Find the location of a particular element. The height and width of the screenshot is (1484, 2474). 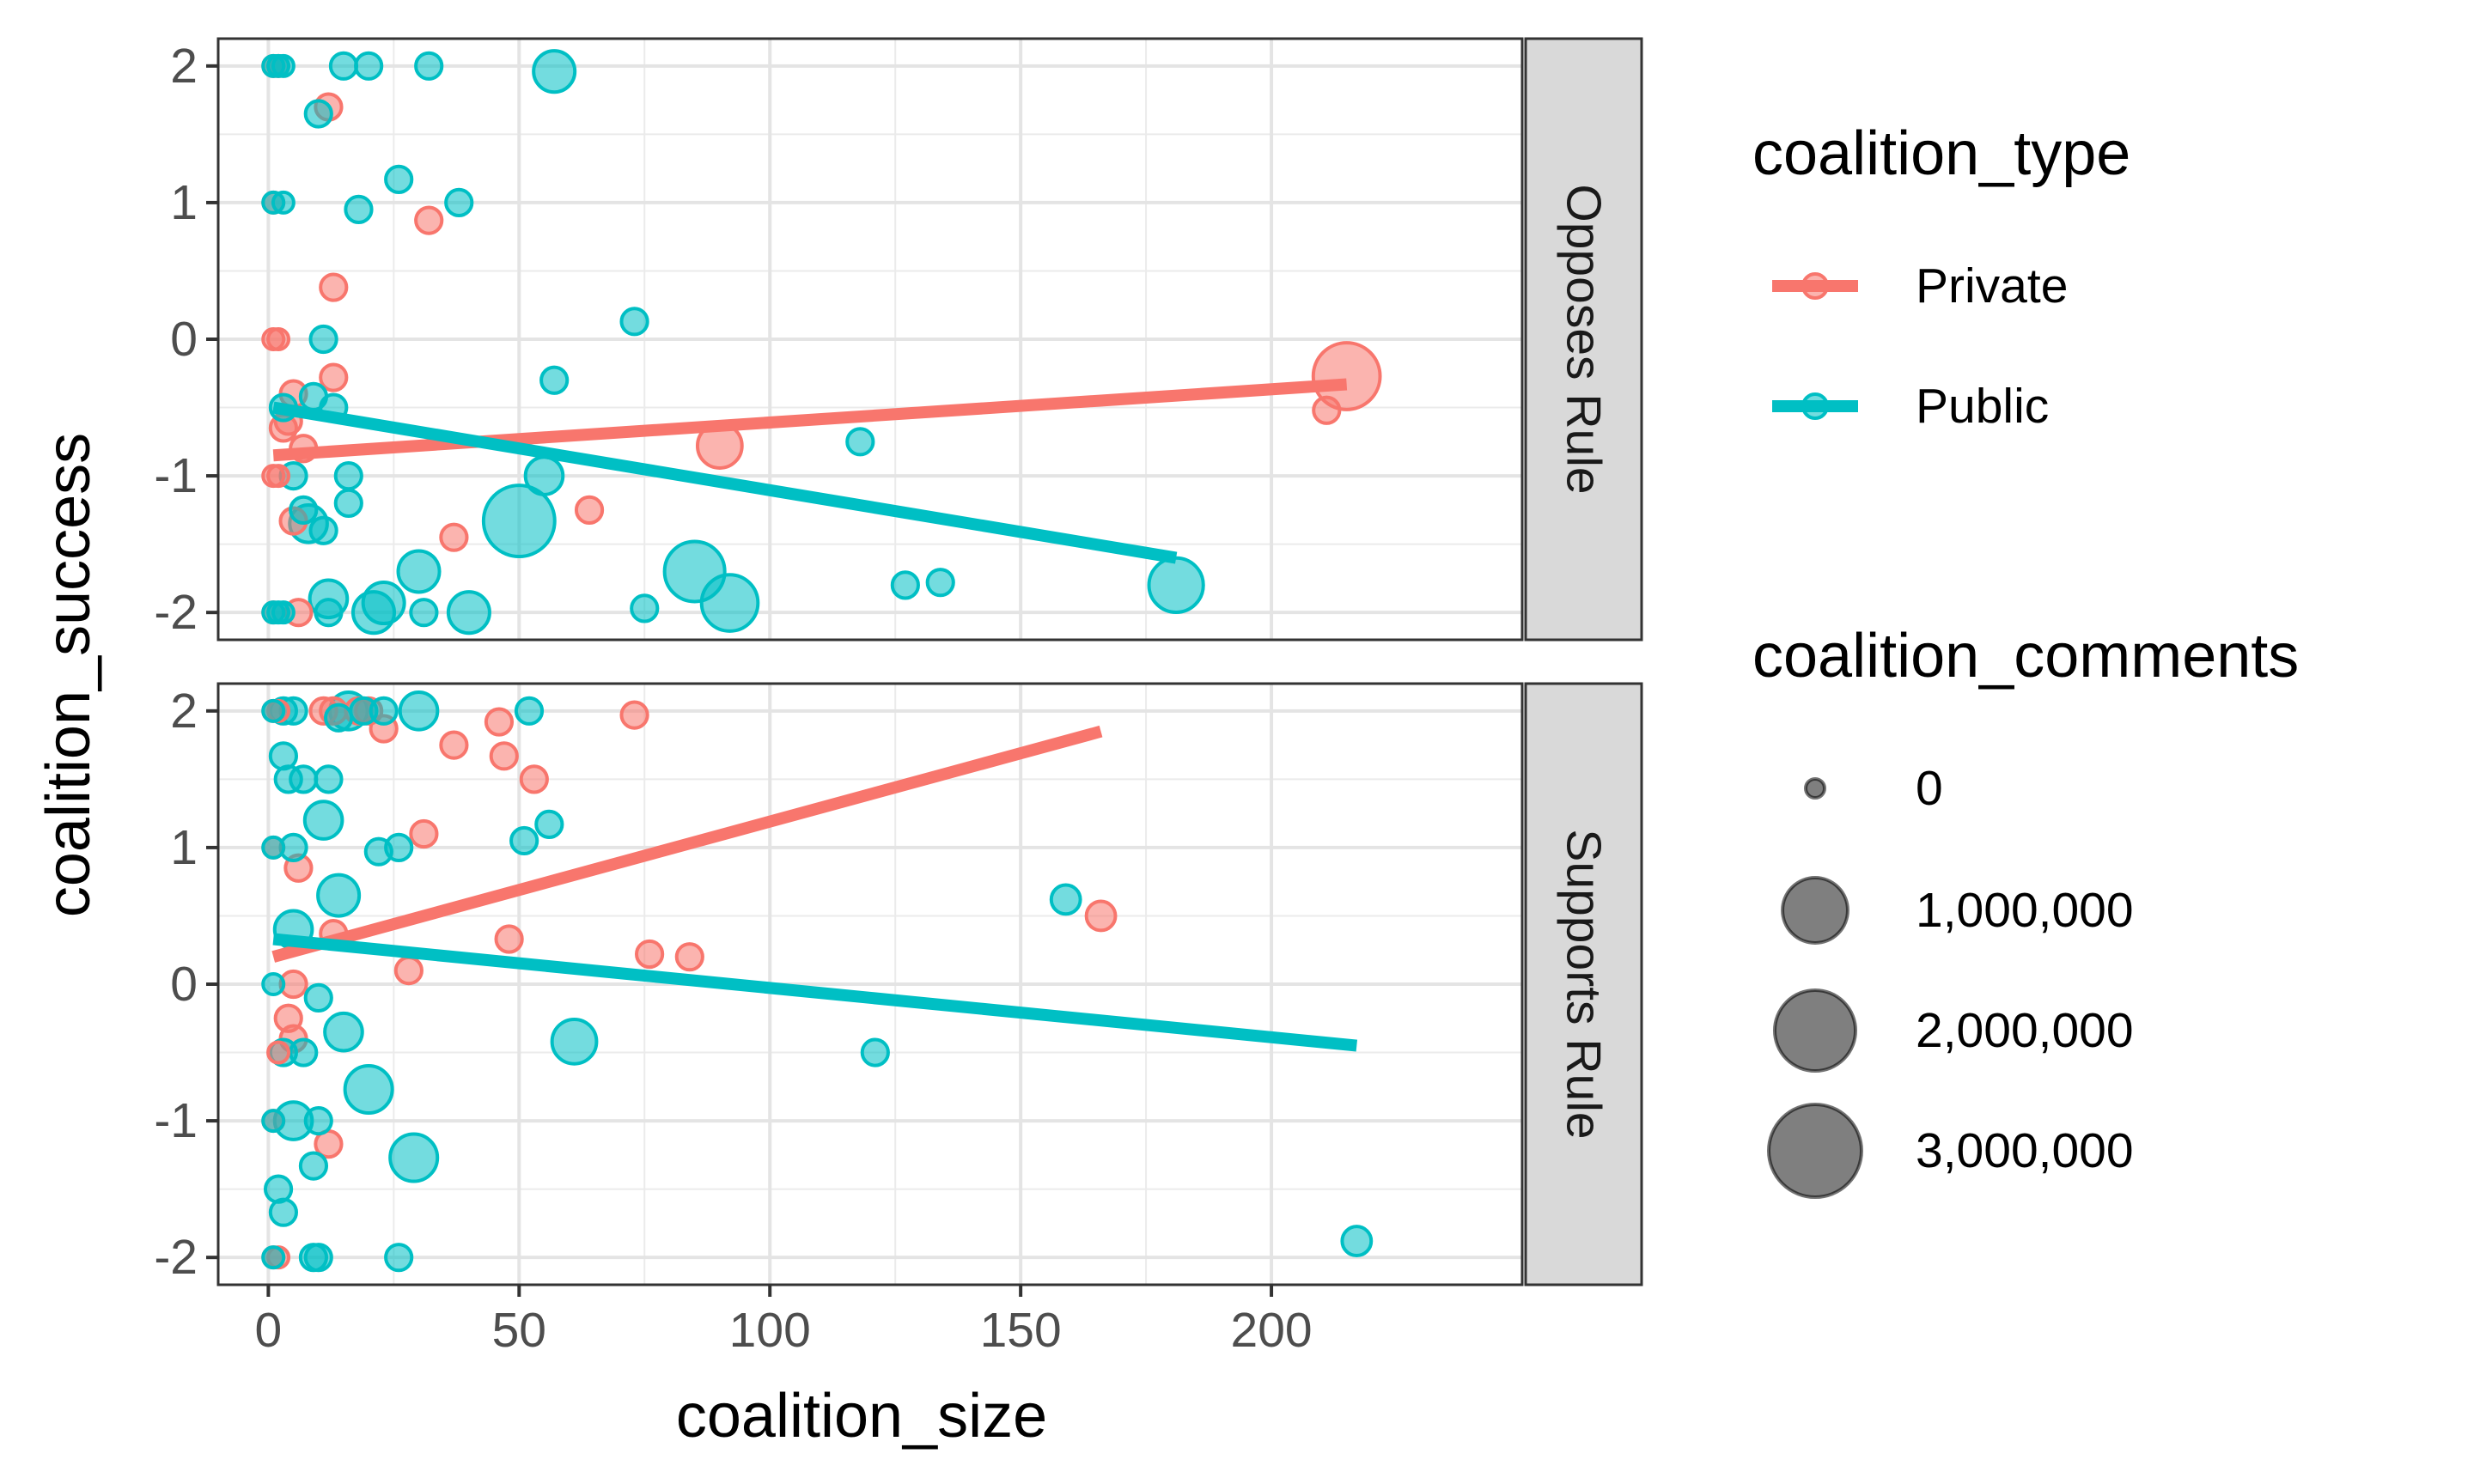

legend-size-label: 0 is located at coordinates (1929, 788).